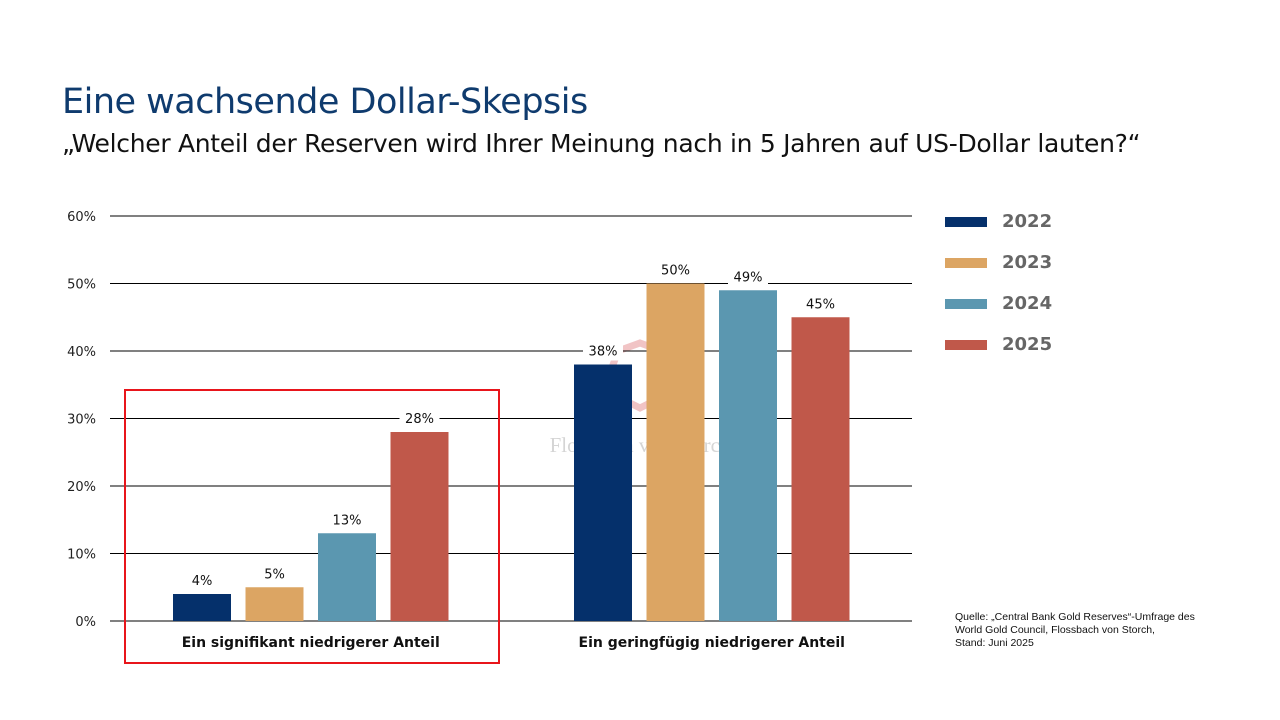 The height and width of the screenshot is (720, 1280). Describe the element at coordinates (1027, 344) in the screenshot. I see `legend-label: 2025` at that location.